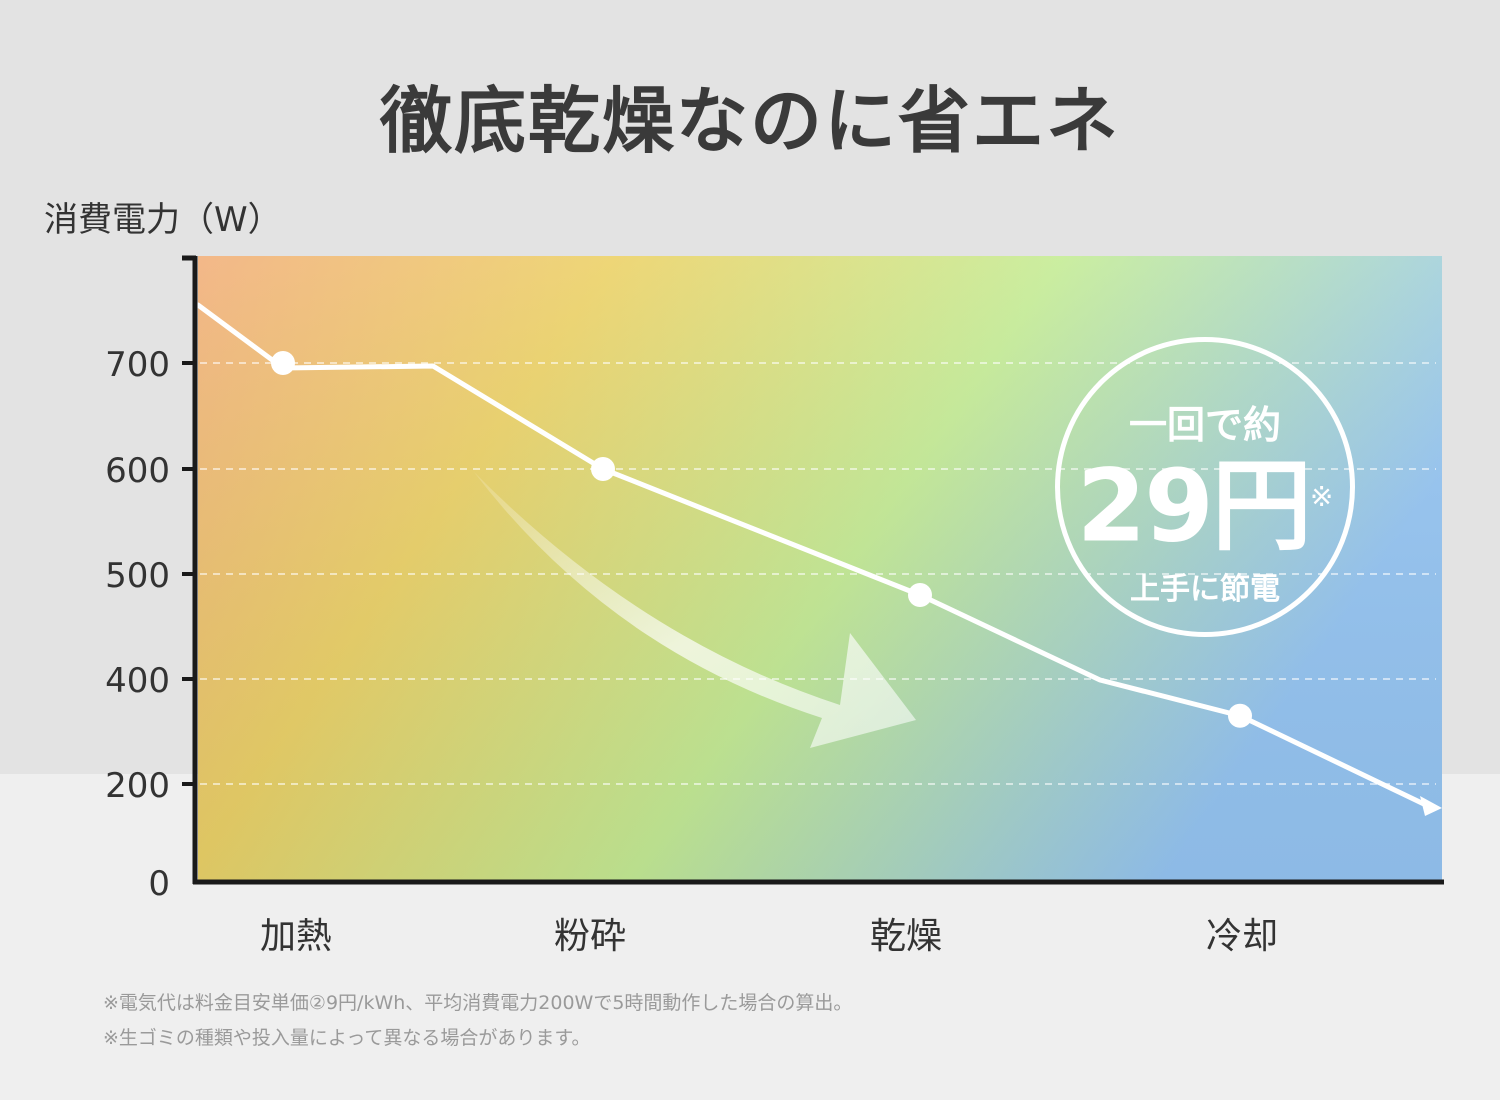  What do you see at coordinates (159, 884) in the screenshot?
I see `y-tick-label: 0` at bounding box center [159, 884].